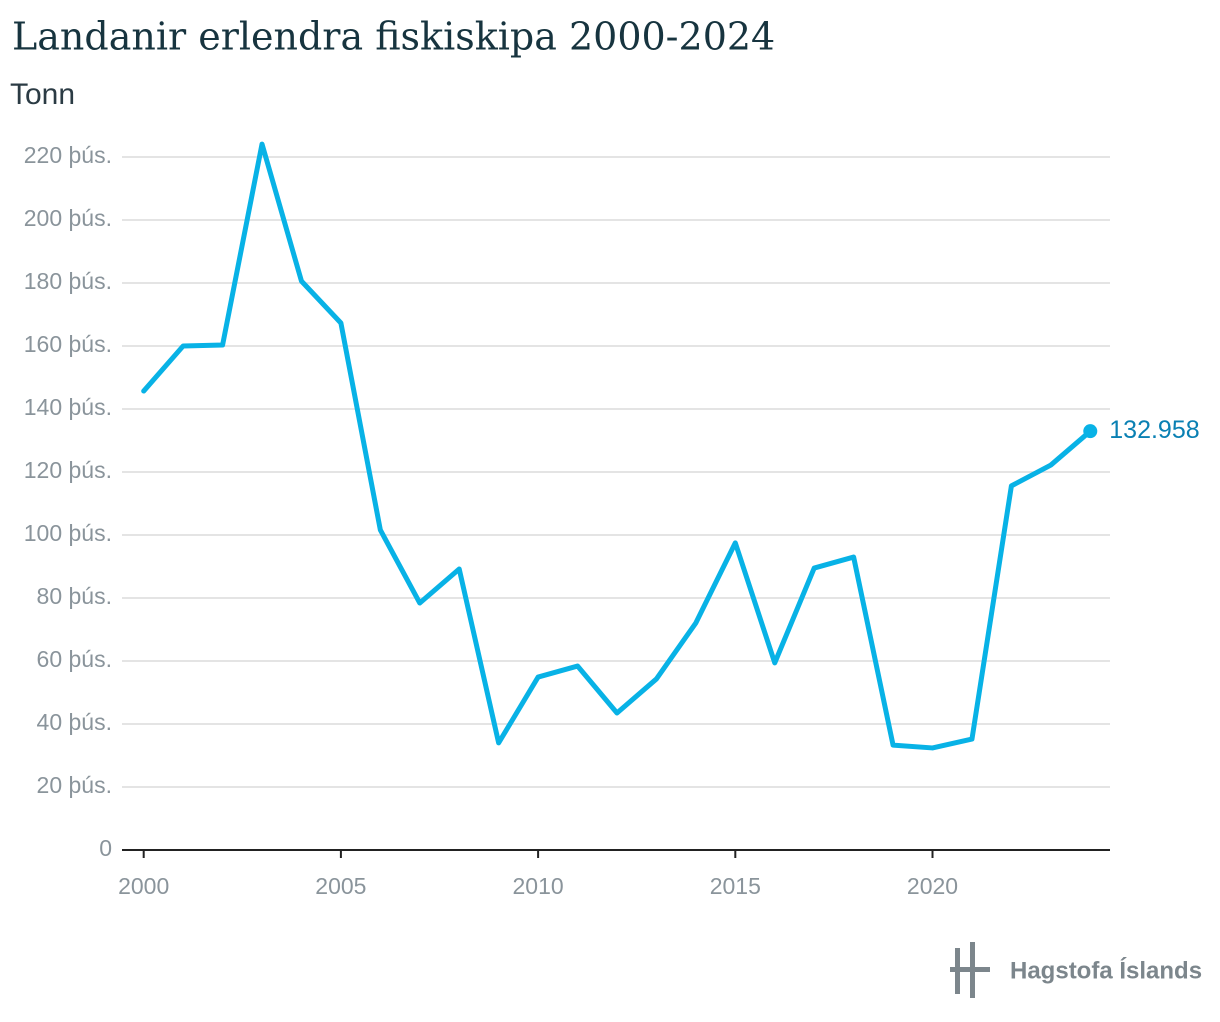  Describe the element at coordinates (74, 722) in the screenshot. I see `y-tick-label: 40 þús.` at that location.